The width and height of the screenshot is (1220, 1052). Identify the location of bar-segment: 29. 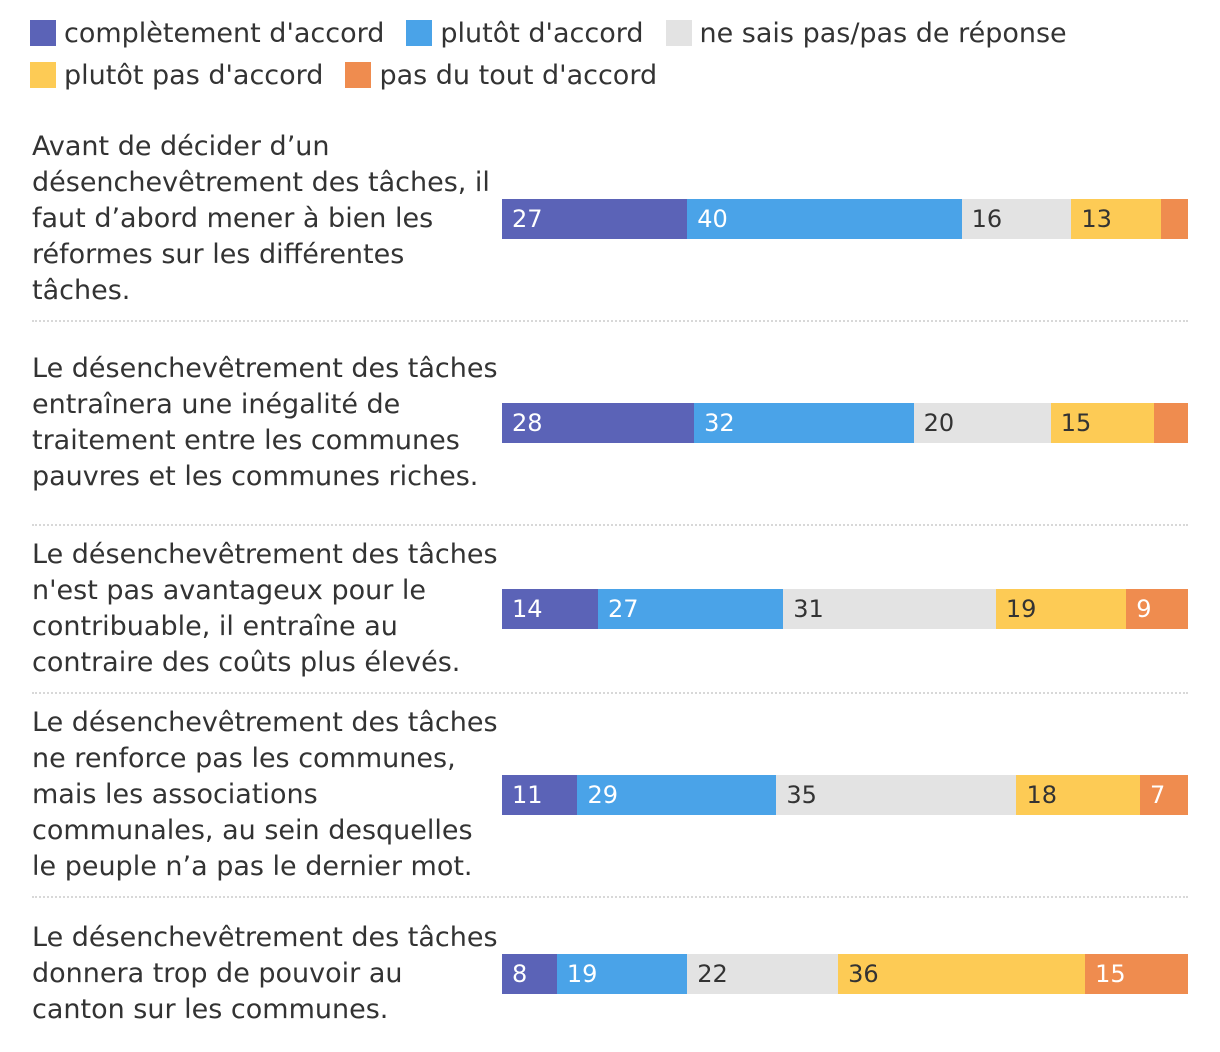
(677, 795).